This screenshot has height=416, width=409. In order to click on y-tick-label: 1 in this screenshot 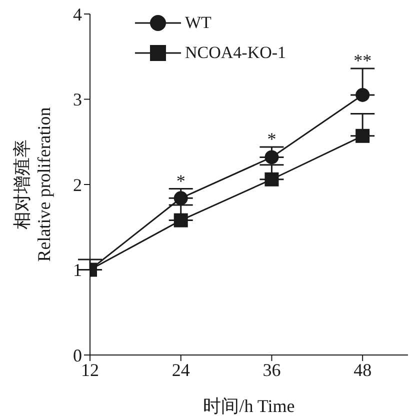, I will do `click(77, 270)`.